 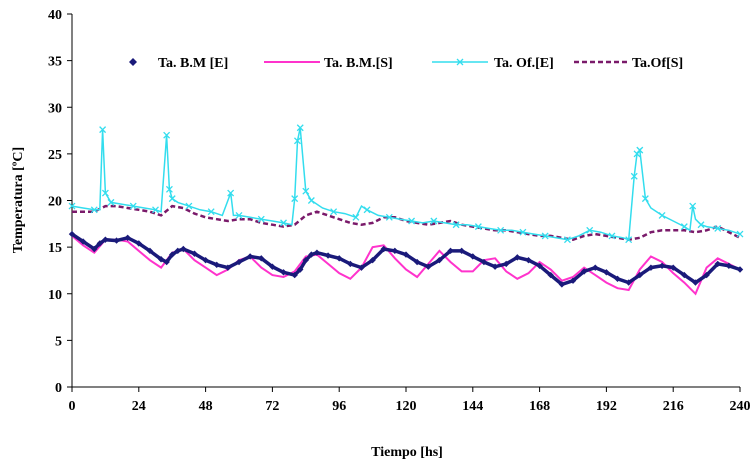 I want to click on y-tick-label: 10, so click(x=55, y=295).